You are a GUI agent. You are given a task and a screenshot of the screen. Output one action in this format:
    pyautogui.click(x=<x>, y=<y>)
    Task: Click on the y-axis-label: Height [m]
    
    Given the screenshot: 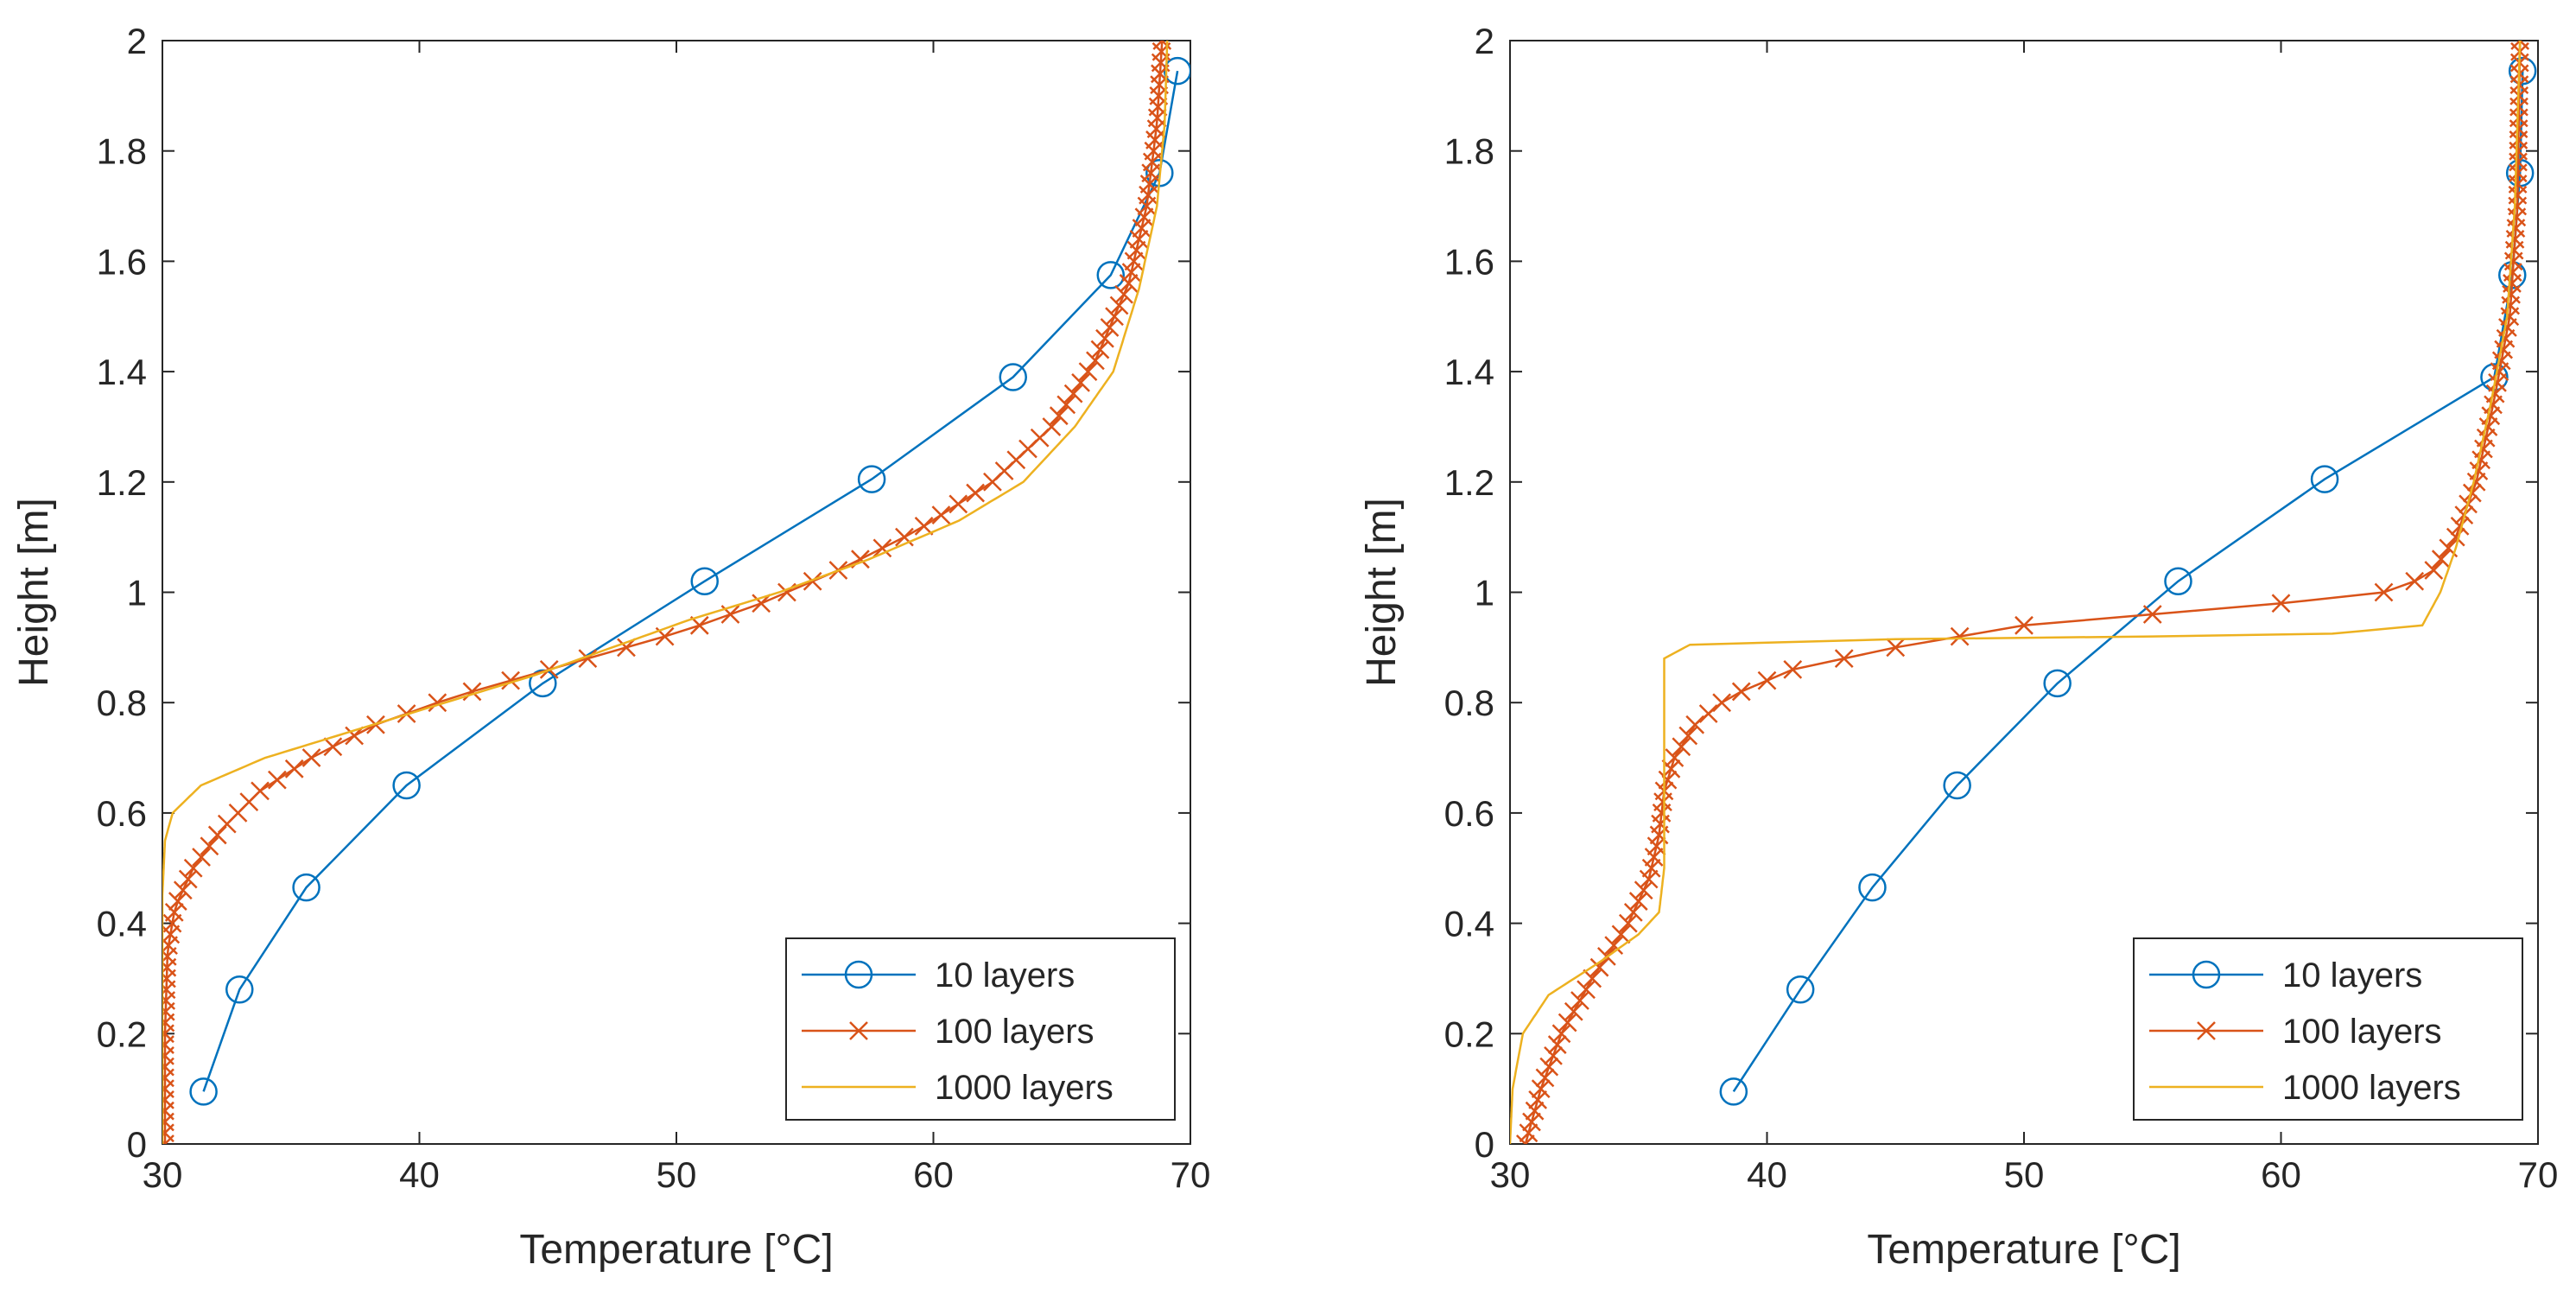 What is the action you would take?
    pyautogui.click(x=1382, y=592)
    